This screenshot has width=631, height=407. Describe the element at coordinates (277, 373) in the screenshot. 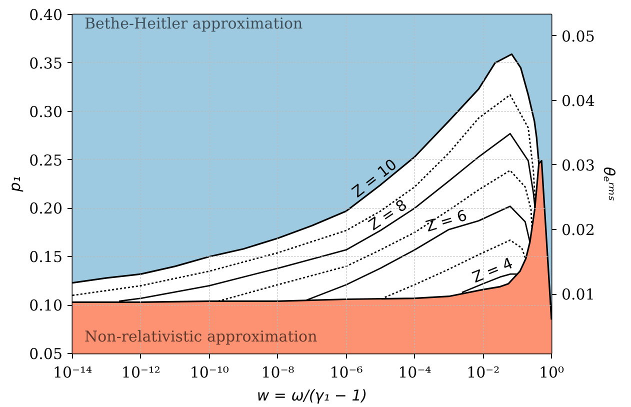

I see `x-tick-label: 10⁻⁸` at that location.